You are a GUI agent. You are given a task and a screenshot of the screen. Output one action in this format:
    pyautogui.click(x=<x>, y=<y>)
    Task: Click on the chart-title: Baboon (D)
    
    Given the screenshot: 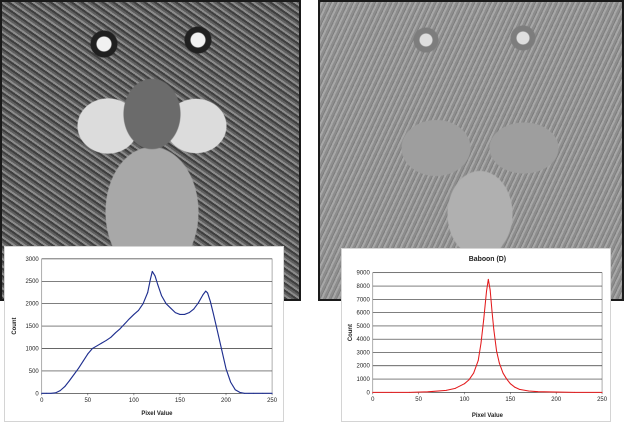 What is the action you would take?
    pyautogui.click(x=487, y=259)
    